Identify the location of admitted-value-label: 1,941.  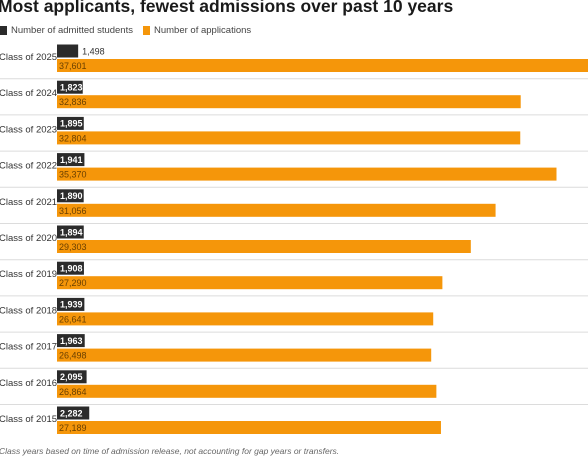
(71, 160).